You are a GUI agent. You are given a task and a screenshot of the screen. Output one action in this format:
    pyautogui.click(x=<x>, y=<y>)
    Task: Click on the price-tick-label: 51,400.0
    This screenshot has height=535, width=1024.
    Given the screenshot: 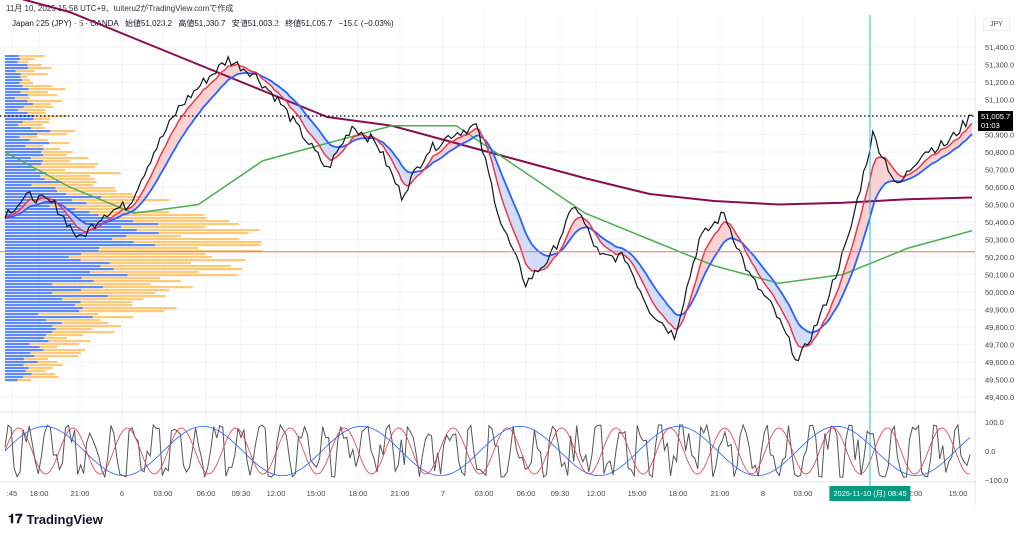 What is the action you would take?
    pyautogui.click(x=999, y=47)
    